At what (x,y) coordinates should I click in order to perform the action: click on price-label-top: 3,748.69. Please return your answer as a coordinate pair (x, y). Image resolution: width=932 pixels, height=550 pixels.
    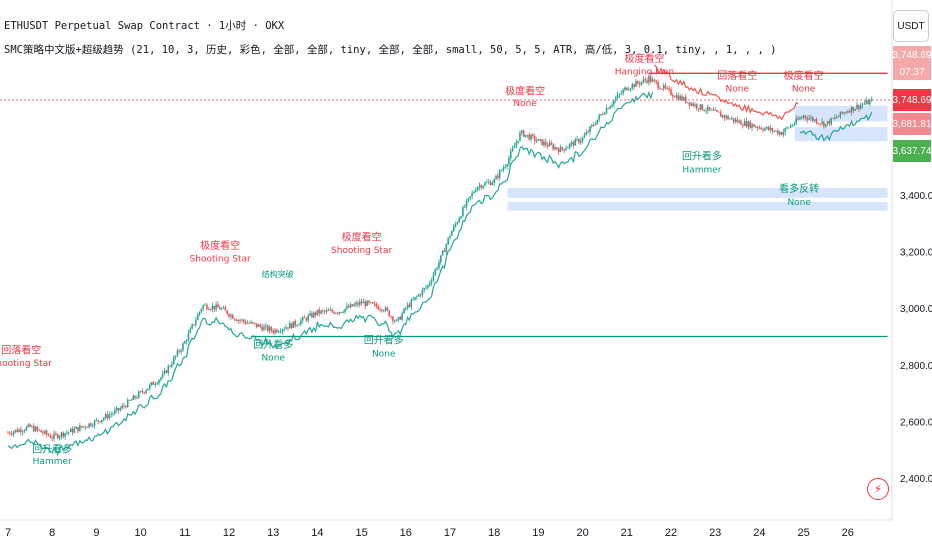
    Looking at the image, I should click on (912, 55).